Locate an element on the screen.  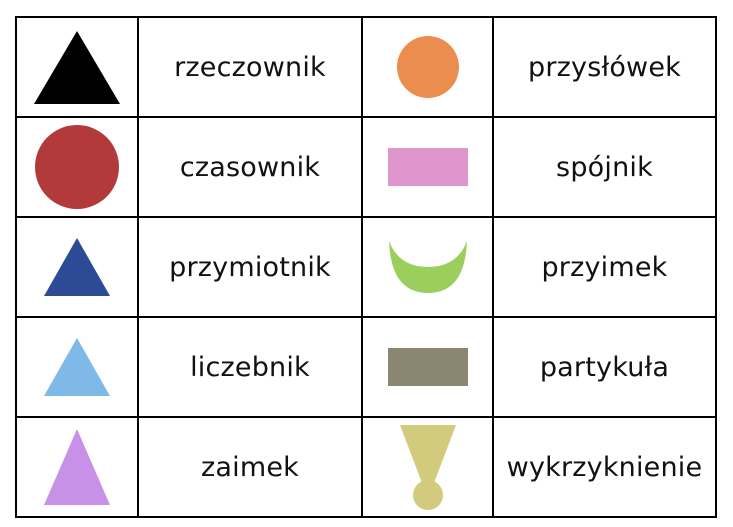
grey-rectangle-icon is located at coordinates (427, 367).